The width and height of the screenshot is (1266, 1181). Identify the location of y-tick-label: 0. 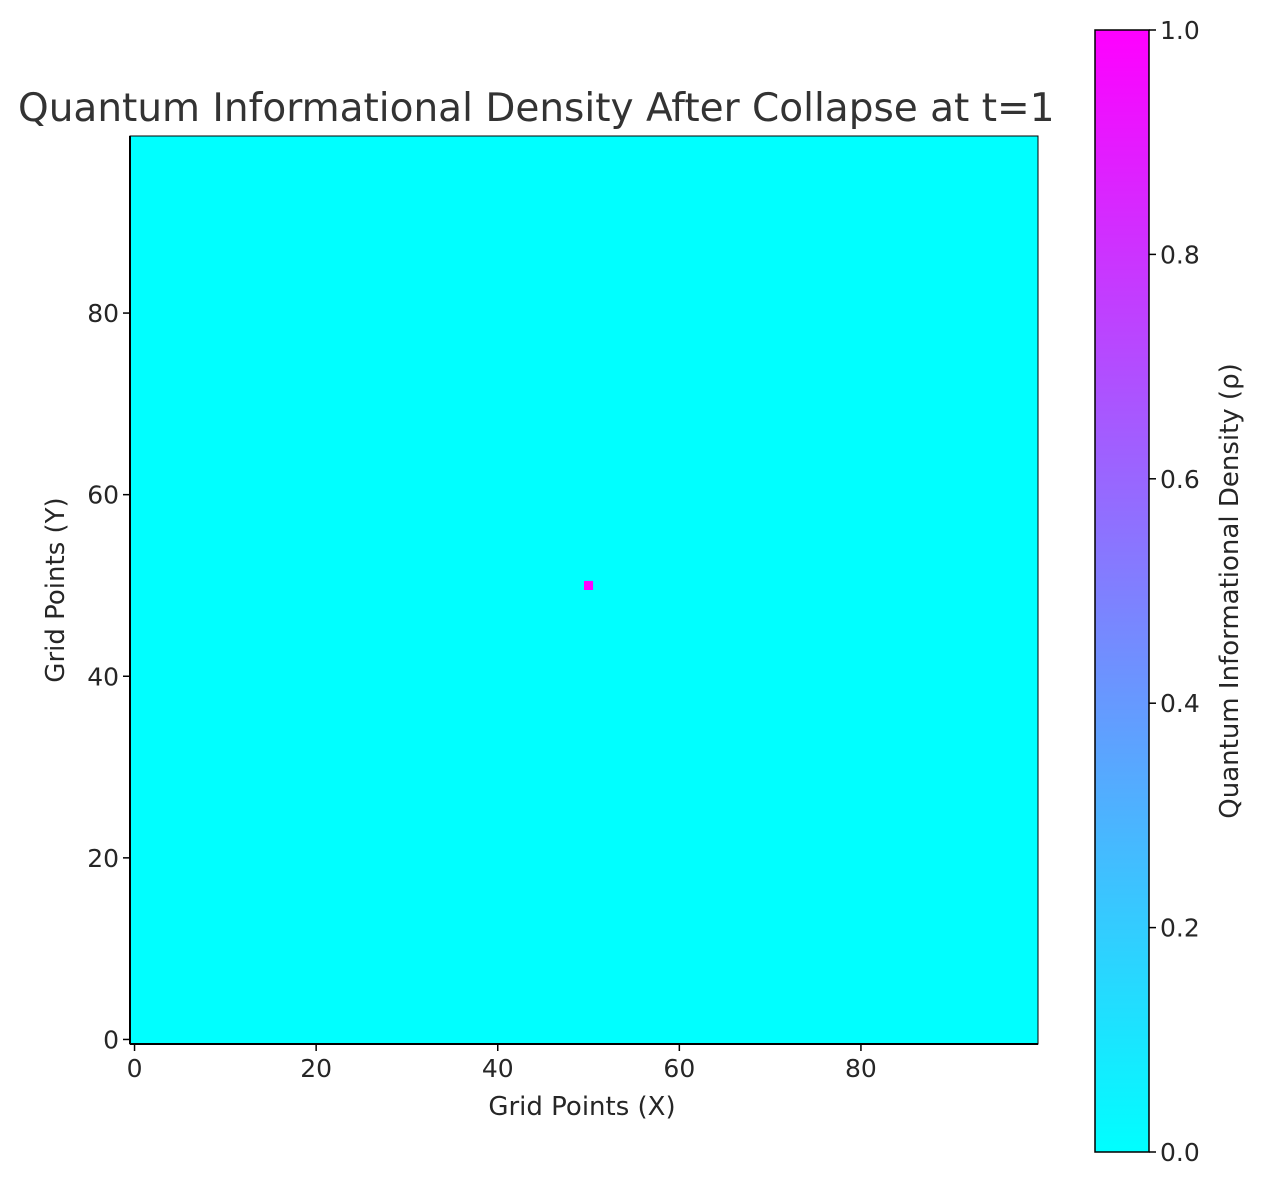
(111, 1039).